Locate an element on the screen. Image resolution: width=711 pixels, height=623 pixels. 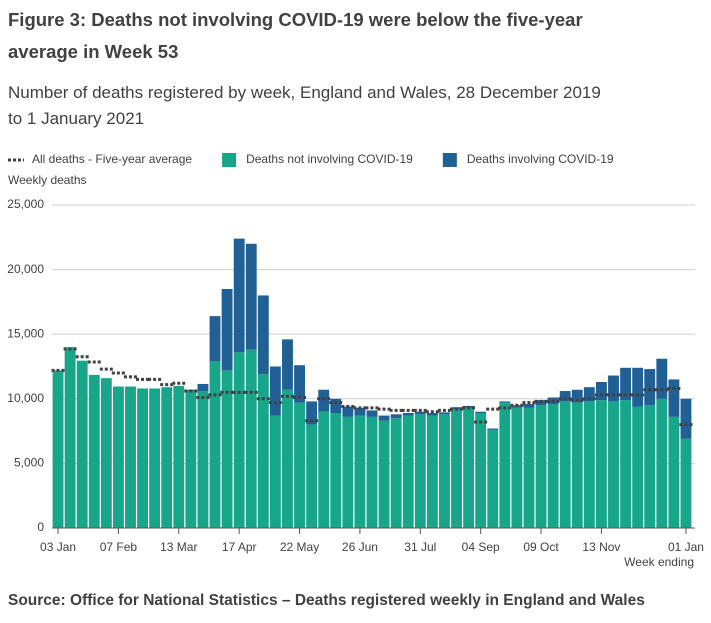
x-tick-label: 17 Apr is located at coordinates (239, 547).